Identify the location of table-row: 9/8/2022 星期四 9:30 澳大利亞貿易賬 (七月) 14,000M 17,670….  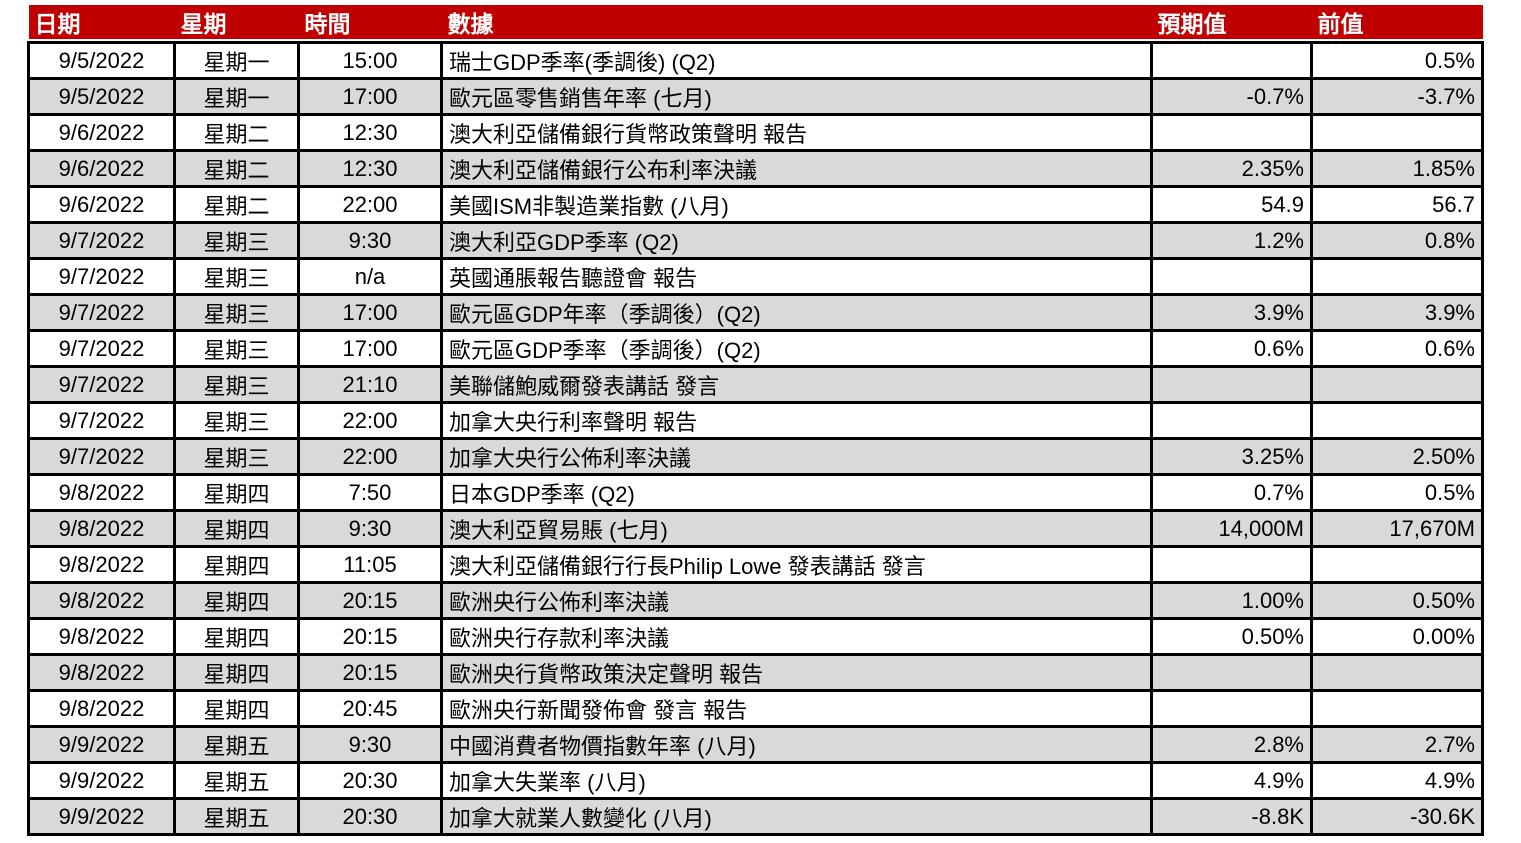
(755, 528).